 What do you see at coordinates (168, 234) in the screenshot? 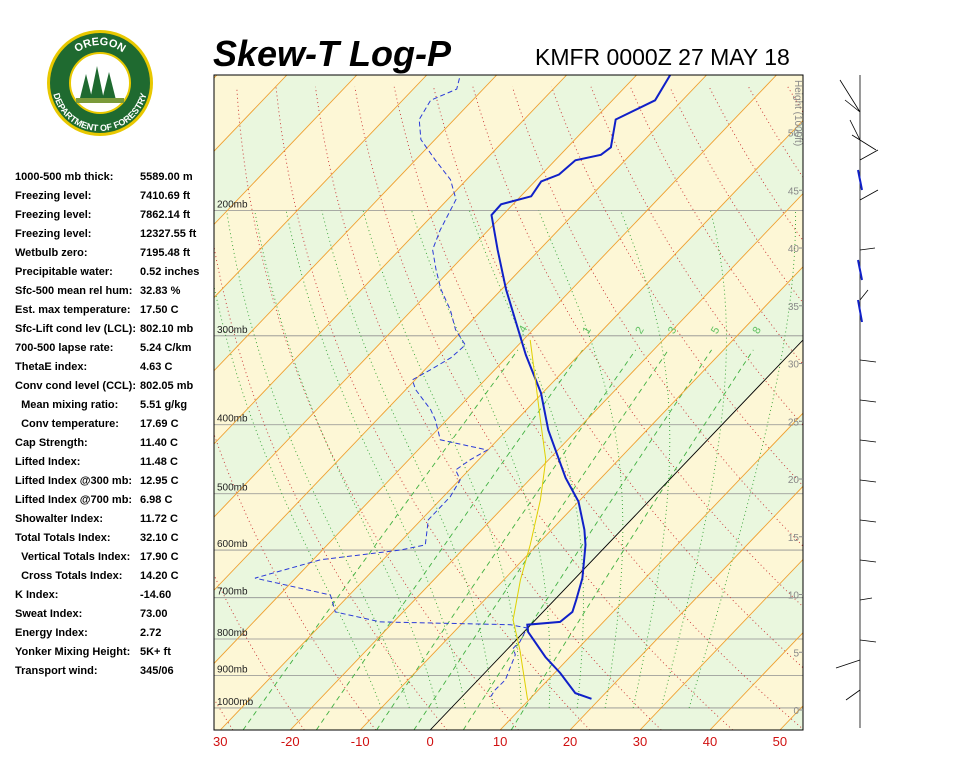
I see `stat-value: 12327.55 ft` at bounding box center [168, 234].